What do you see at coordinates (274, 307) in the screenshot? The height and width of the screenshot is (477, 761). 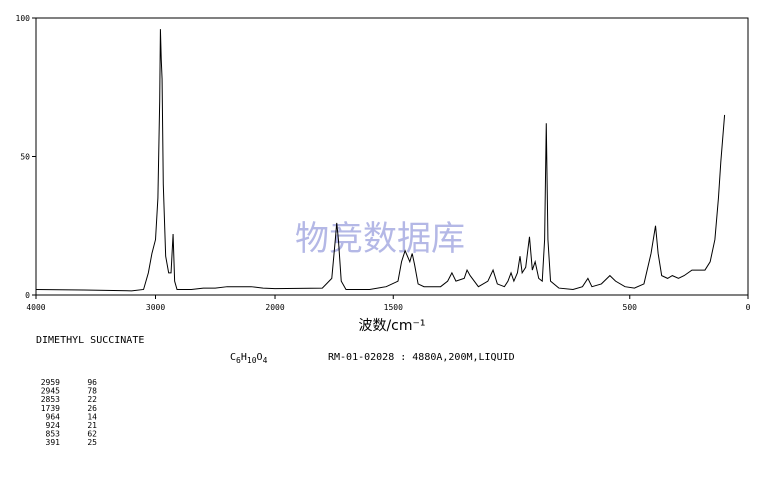 I see `x-tick-label: 2000` at bounding box center [274, 307].